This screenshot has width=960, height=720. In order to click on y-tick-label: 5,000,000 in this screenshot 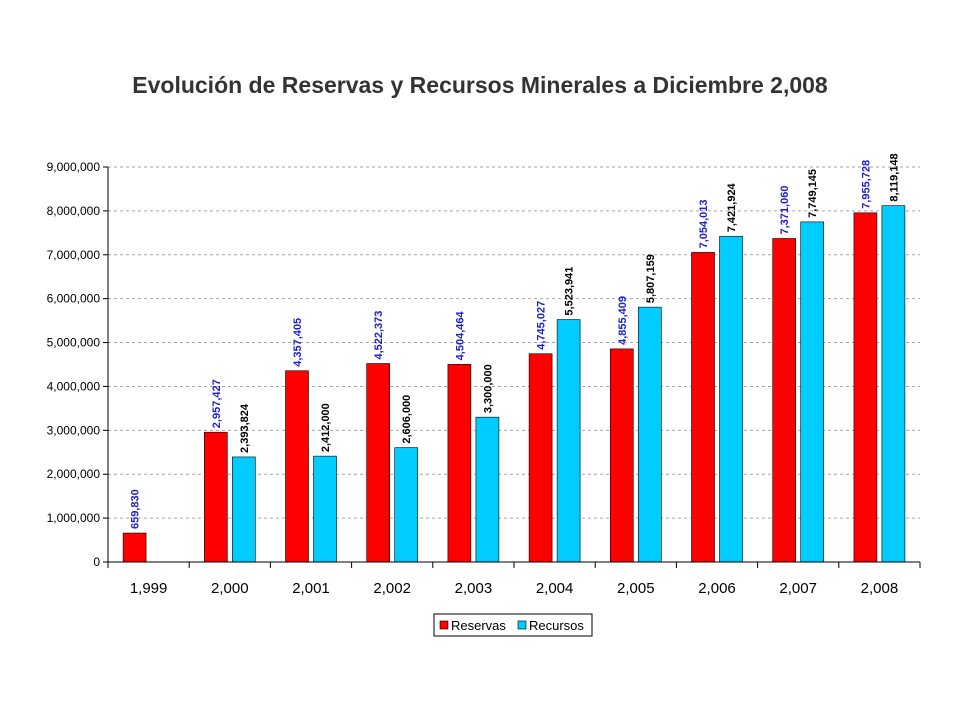, I will do `click(74, 343)`.